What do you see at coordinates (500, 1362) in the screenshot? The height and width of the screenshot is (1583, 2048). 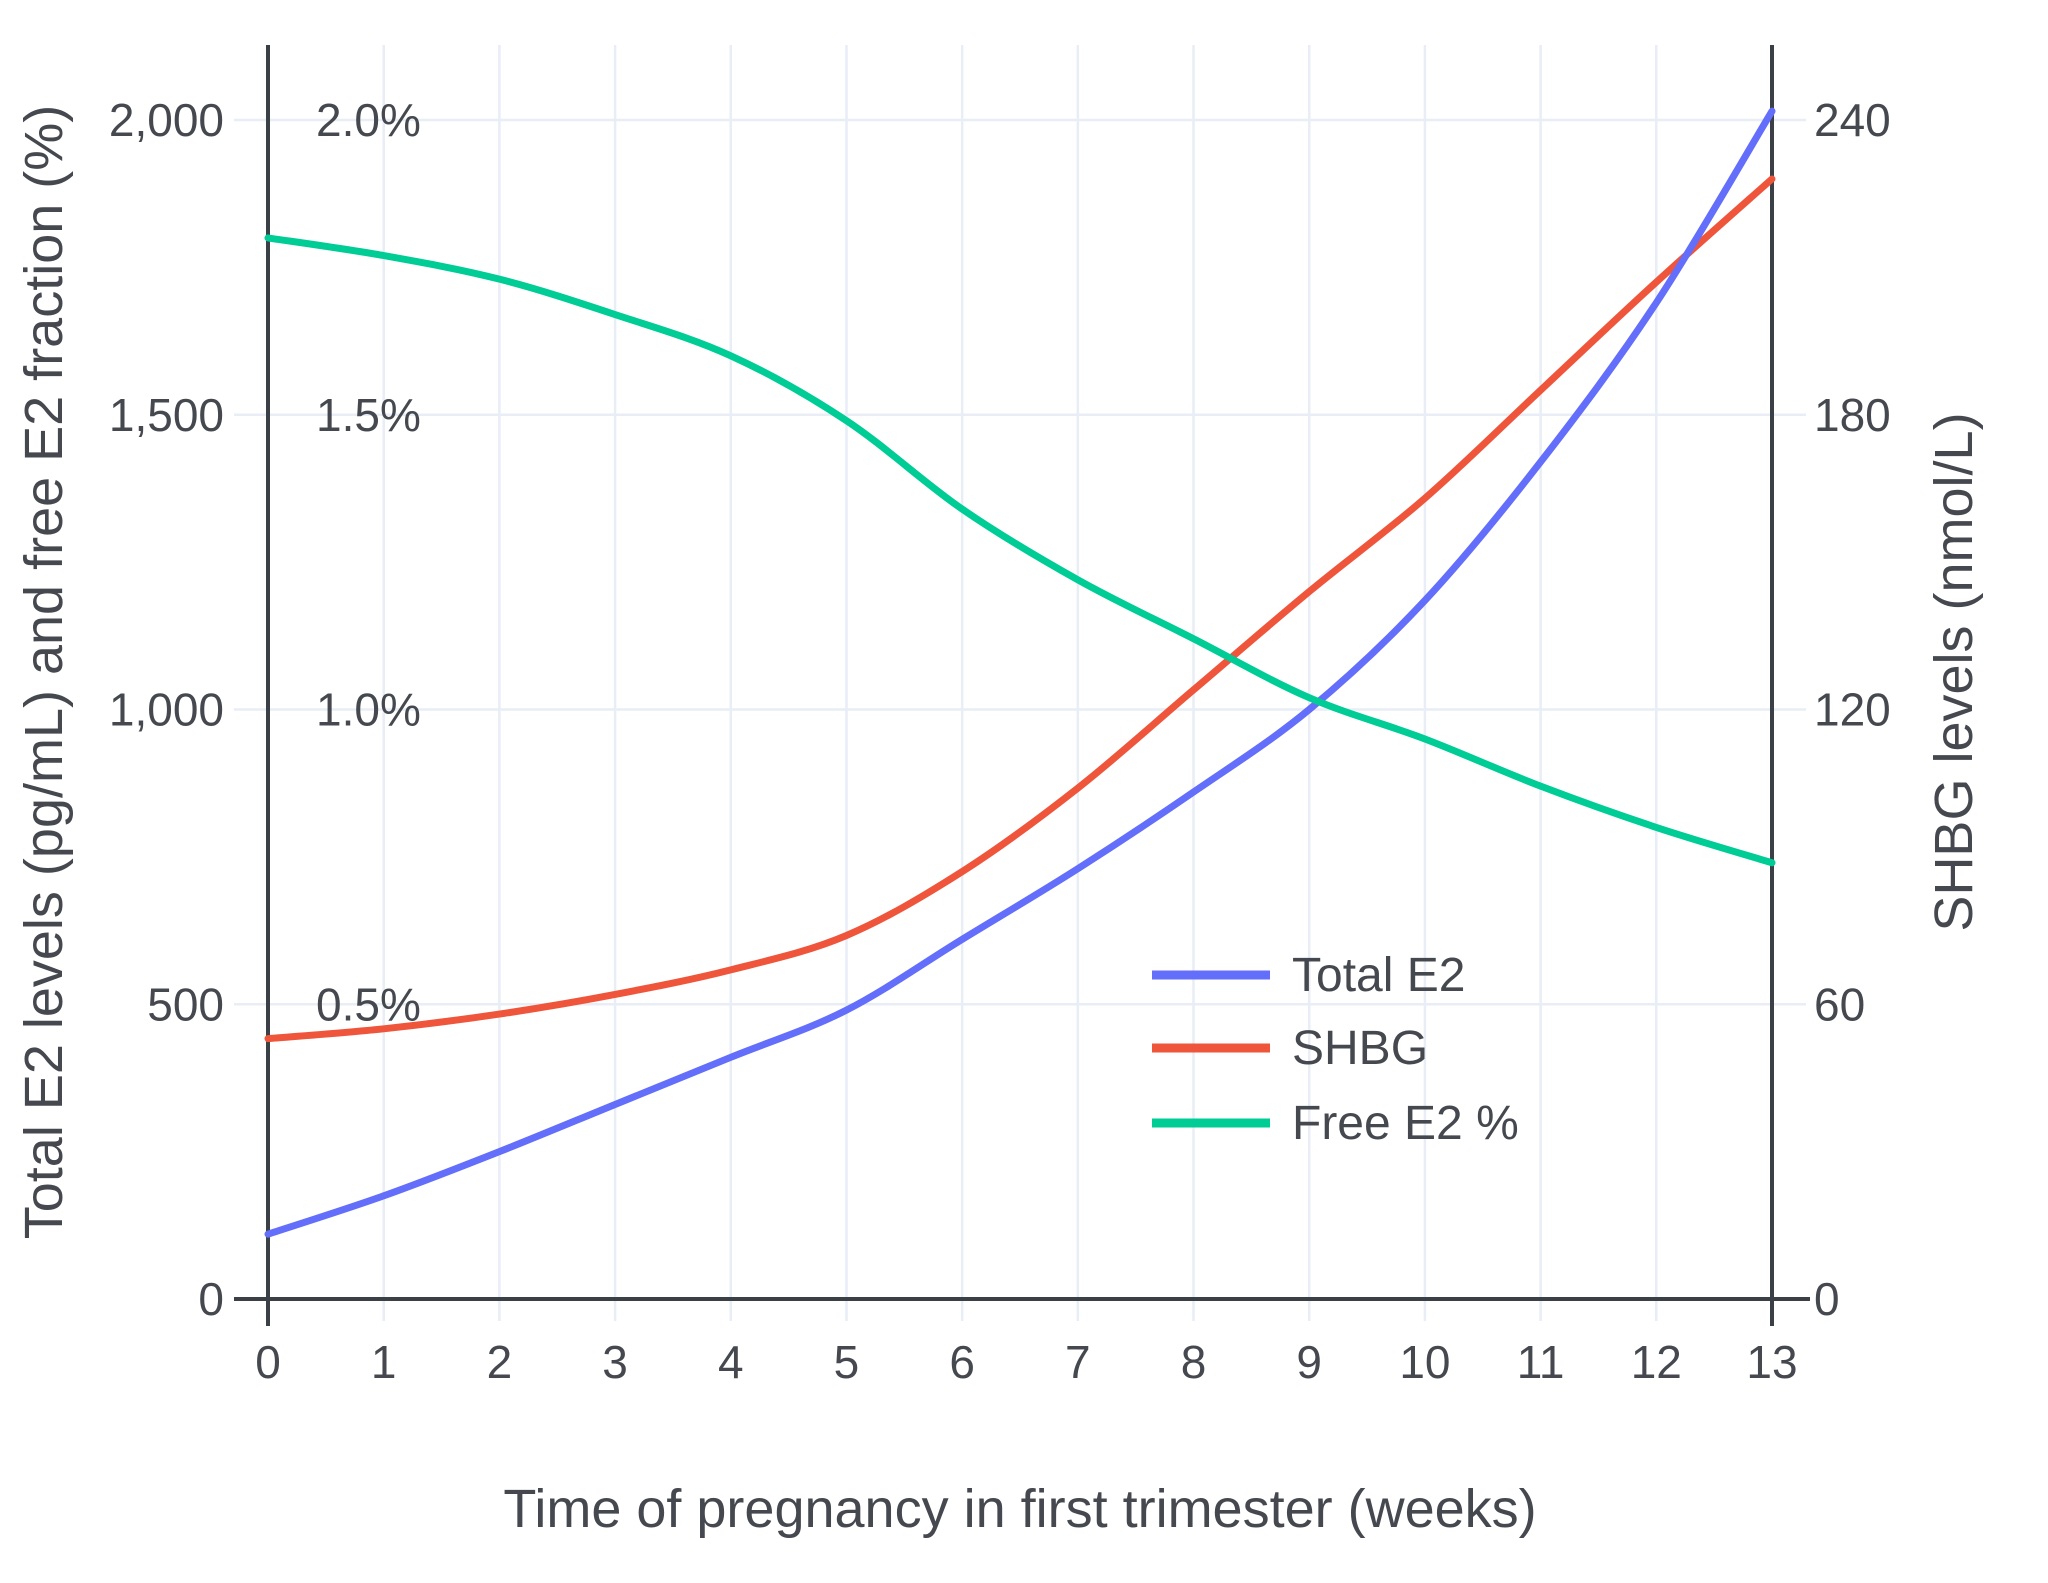 I see `x-tick-label-2: 2` at bounding box center [500, 1362].